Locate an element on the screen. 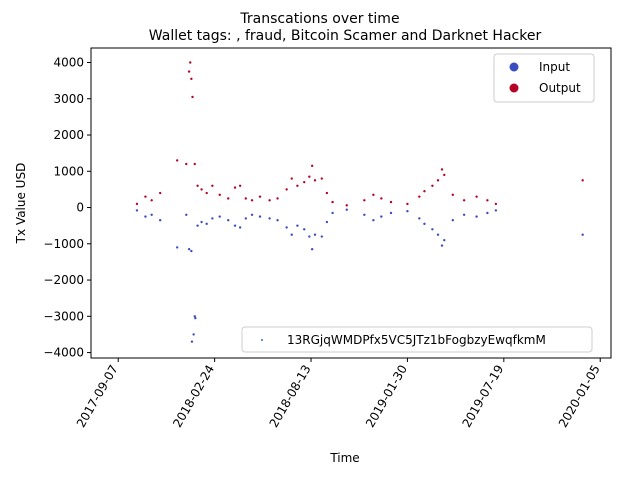 The height and width of the screenshot is (480, 640). y-axis: −4000 −3000 −2000 −1000 0 1000 2000 3000 4000 is located at coordinates (67, 208).